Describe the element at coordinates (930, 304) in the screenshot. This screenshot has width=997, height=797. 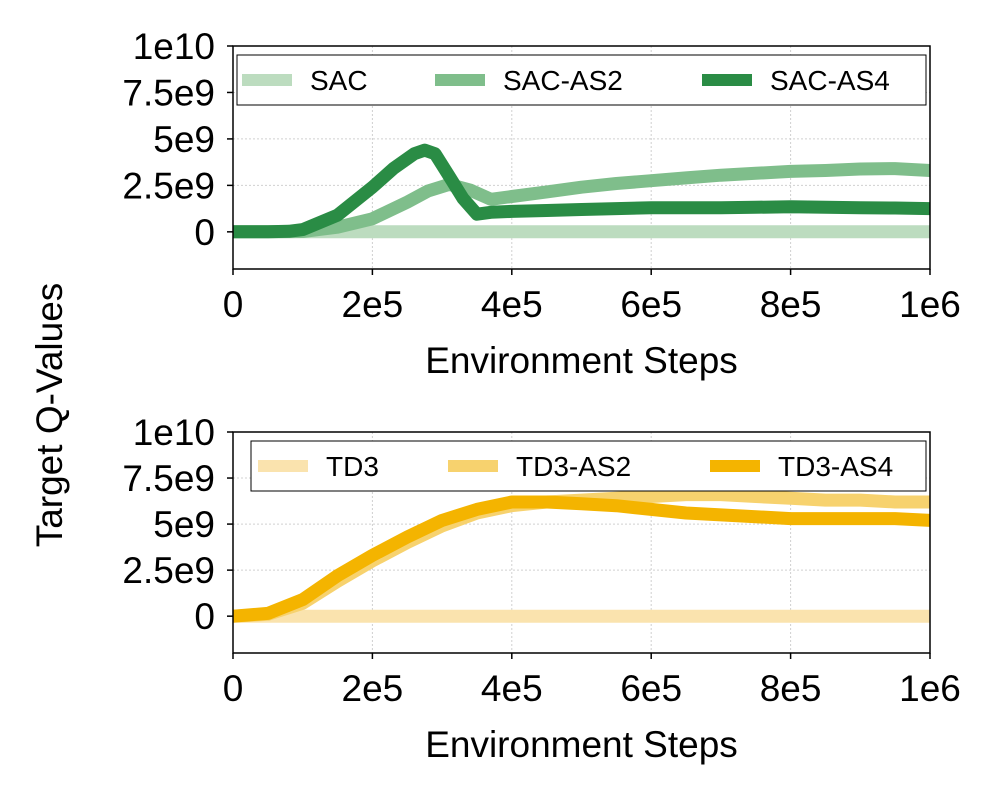
I see `sac-x-tick-label: 1e6` at that location.